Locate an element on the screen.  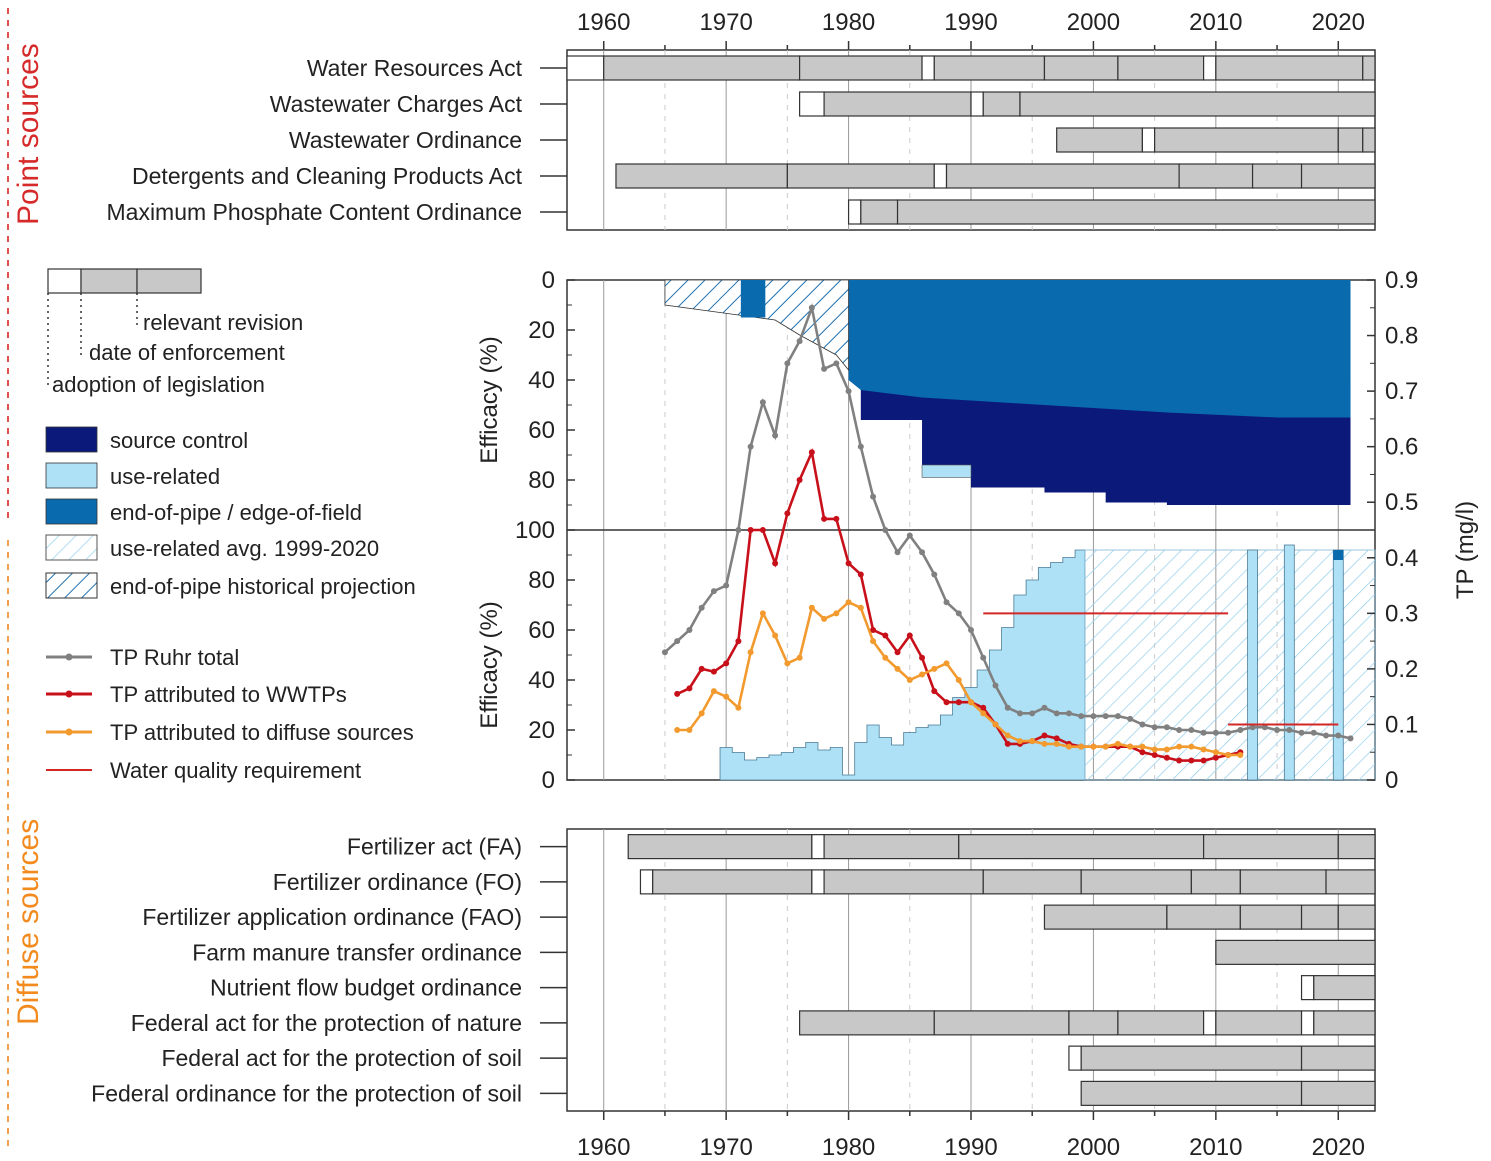
right-tick-label: 0.7 is located at coordinates (1401, 391).